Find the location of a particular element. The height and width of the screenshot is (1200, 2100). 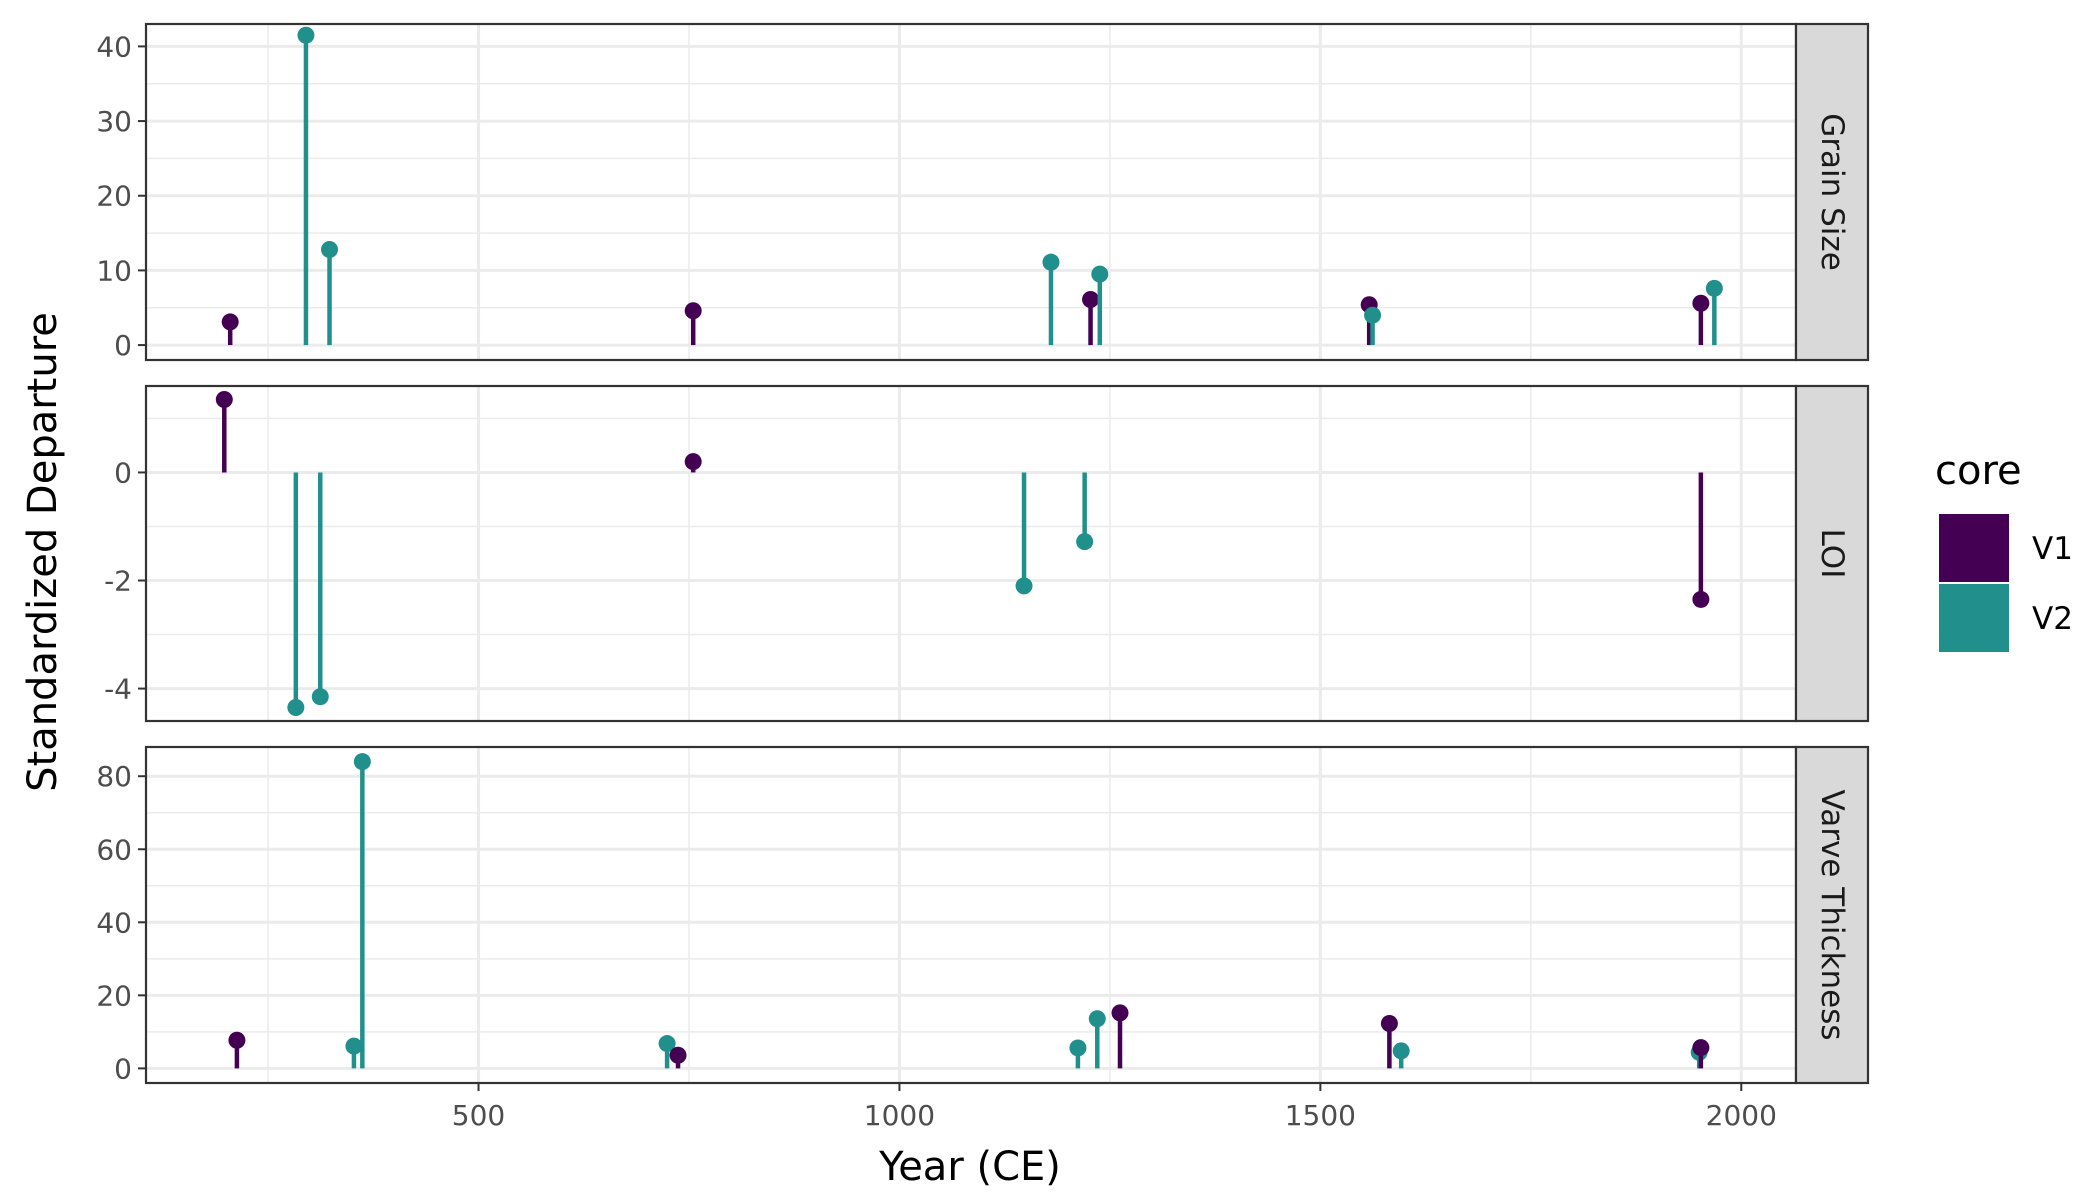

legend-key-v2 is located at coordinates (1974, 618).